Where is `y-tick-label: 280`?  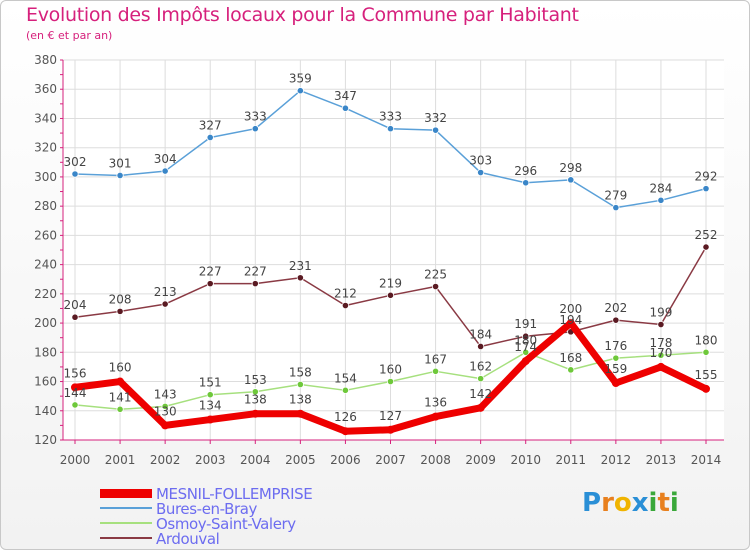
y-tick-label: 280 is located at coordinates (45, 206).